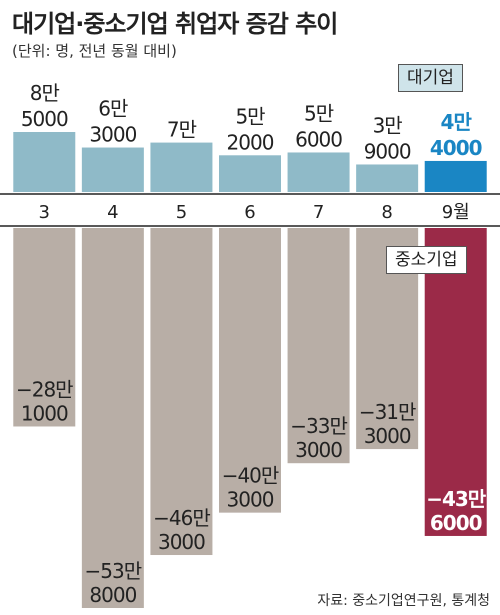  Describe the element at coordinates (44, 212) in the screenshot. I see `category-label-0: 3` at that location.